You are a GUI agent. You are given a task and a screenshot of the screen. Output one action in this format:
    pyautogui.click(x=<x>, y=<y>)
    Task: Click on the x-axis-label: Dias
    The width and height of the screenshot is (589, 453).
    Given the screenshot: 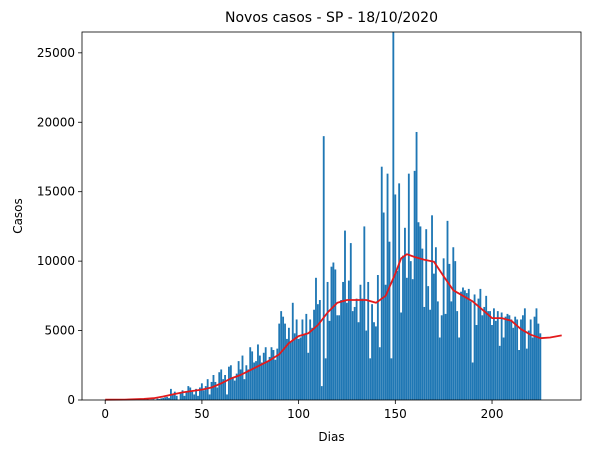 What is the action you would take?
    pyautogui.click(x=331, y=437)
    